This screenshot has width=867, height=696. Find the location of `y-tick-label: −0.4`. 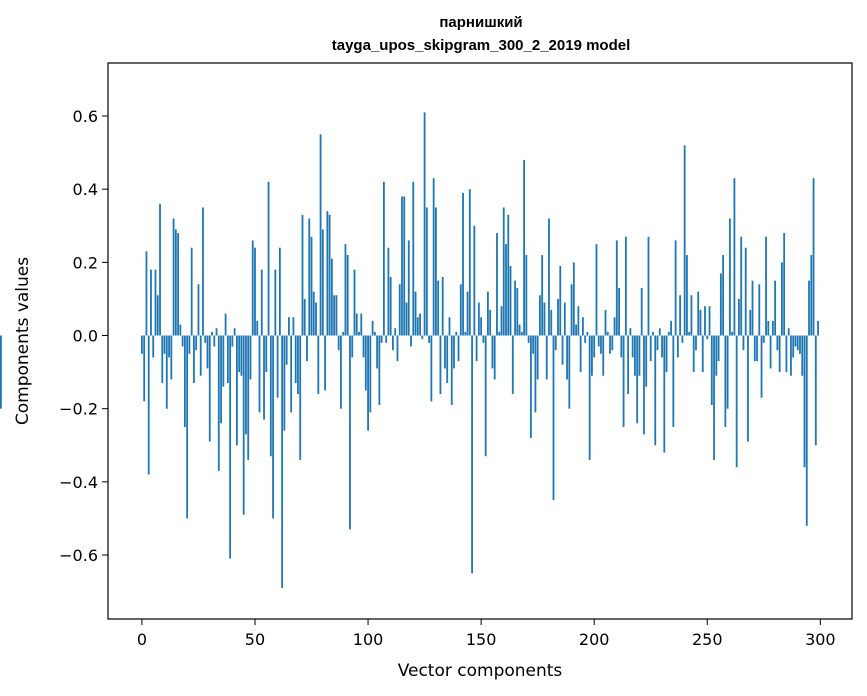

y-tick-label: −0.4 is located at coordinates (78, 482).